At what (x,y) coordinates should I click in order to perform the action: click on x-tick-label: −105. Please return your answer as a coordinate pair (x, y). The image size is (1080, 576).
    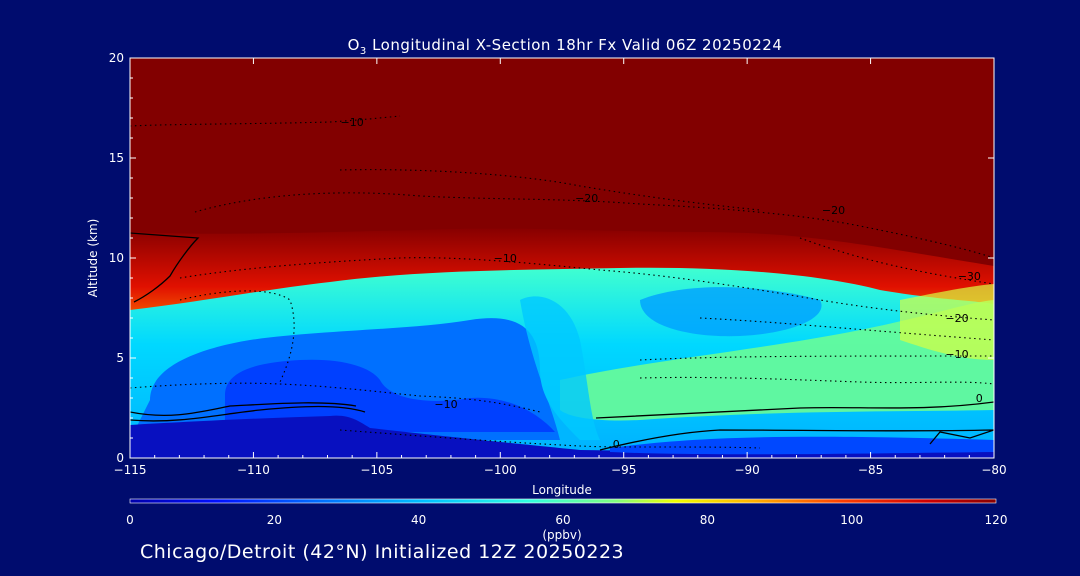
    Looking at the image, I should click on (376, 470).